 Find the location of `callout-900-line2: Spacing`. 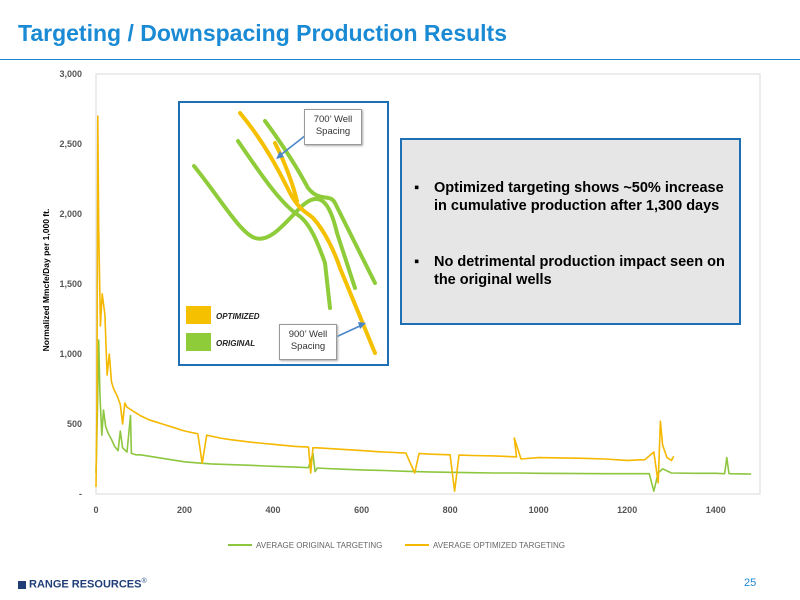

callout-900-line2: Spacing is located at coordinates (308, 346).